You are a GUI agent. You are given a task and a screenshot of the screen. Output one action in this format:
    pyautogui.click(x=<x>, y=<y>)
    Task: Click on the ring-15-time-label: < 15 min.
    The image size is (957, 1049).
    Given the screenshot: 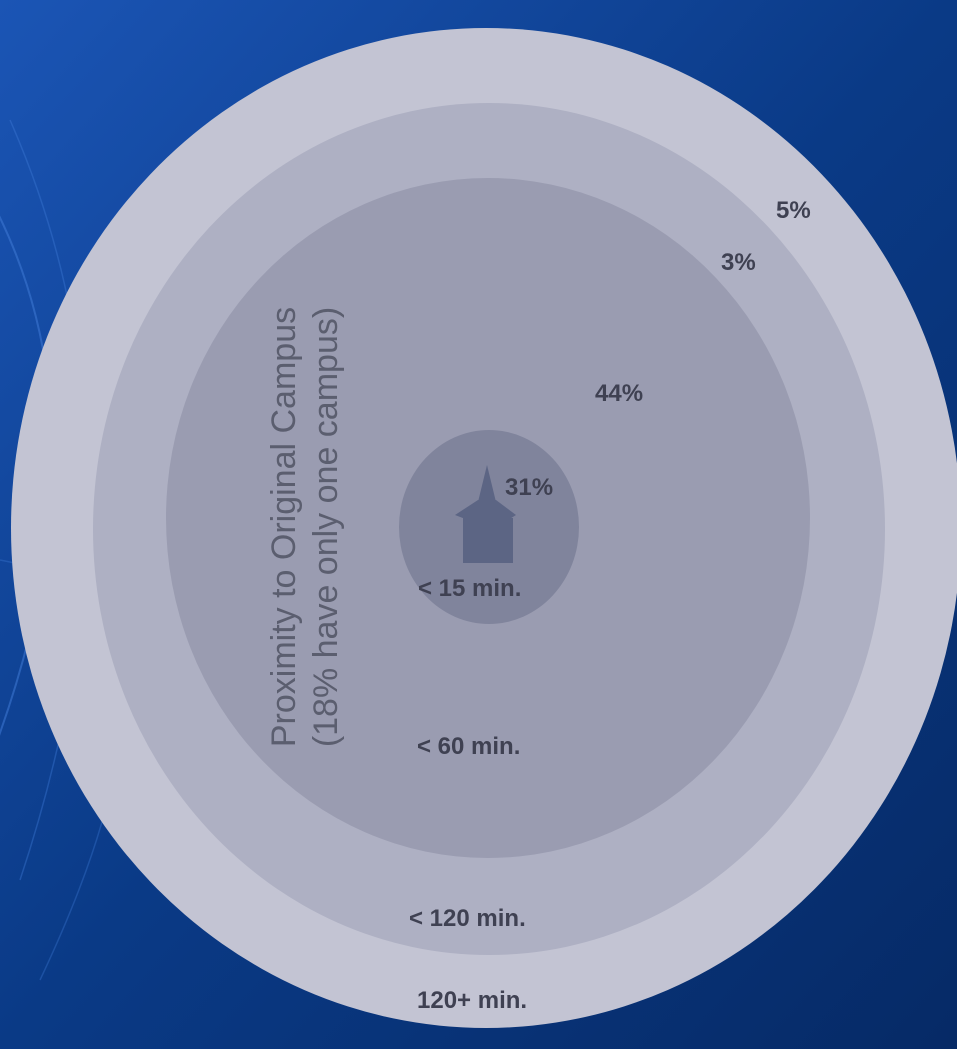 What is the action you would take?
    pyautogui.click(x=470, y=588)
    